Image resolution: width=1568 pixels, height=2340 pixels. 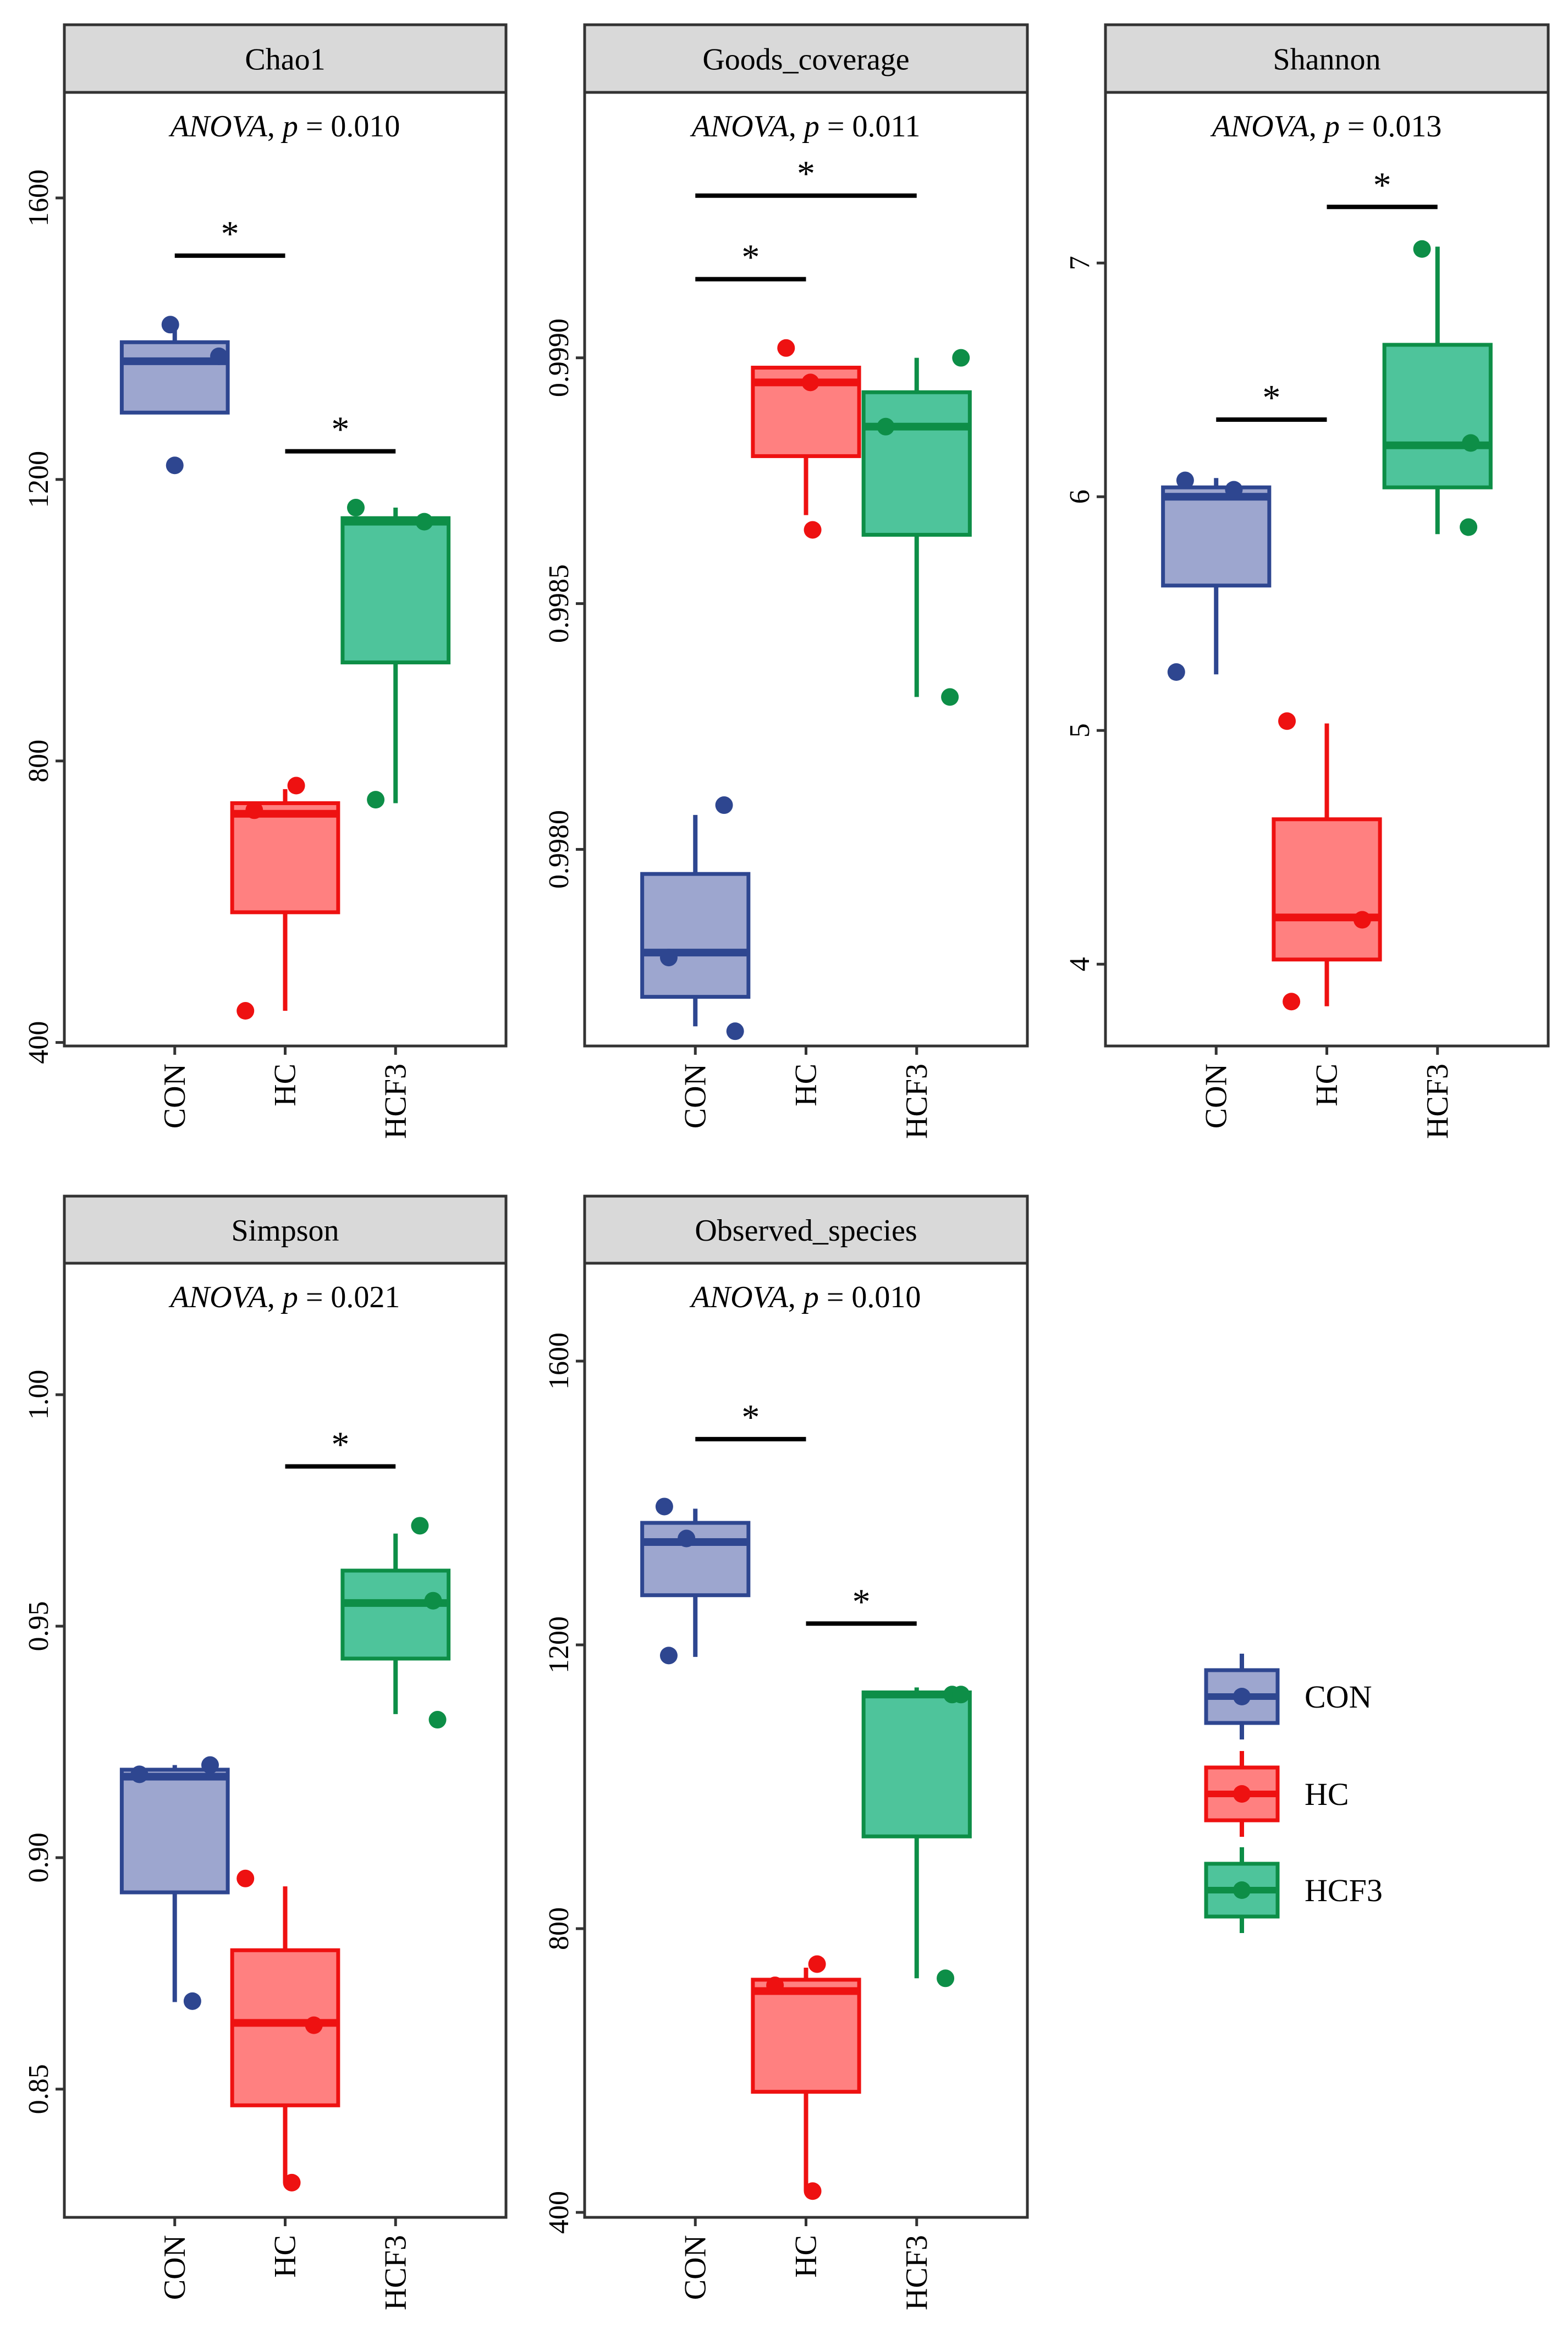 I want to click on annotation-value: = 0.021, so click(x=349, y=1297).